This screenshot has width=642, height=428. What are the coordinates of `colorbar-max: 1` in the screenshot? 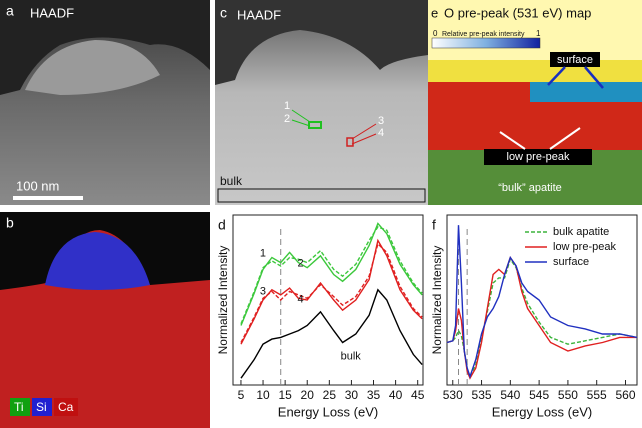 It's located at (538, 33).